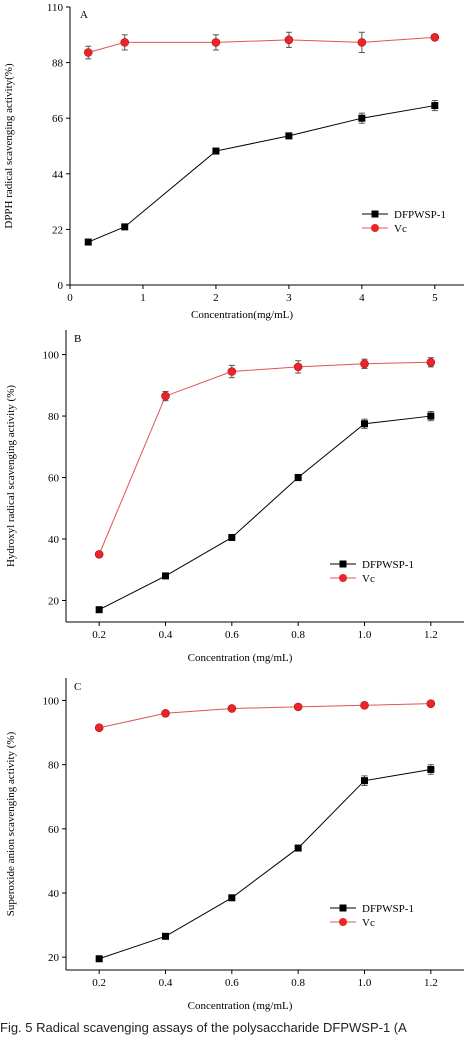  Describe the element at coordinates (11, 476) in the screenshot. I see `y-axis-label: Hydroxyl radical scavenging activity (%)` at that location.